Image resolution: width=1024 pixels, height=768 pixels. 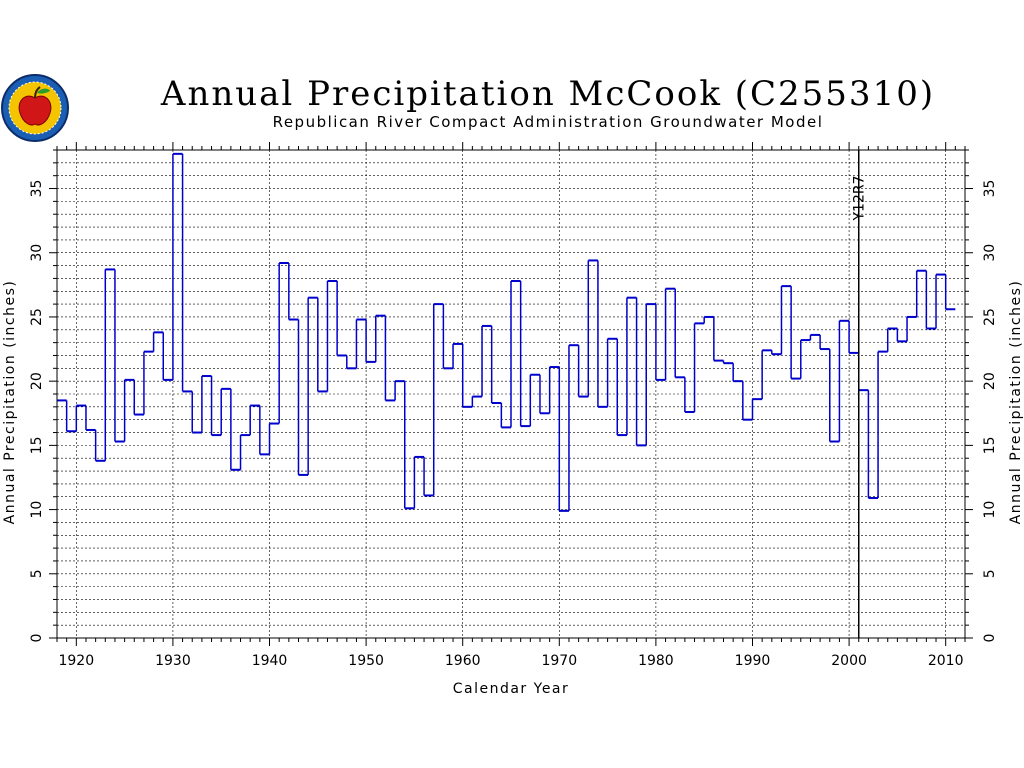 What do you see at coordinates (753, 661) in the screenshot?
I see `x-tick-label: 1990` at bounding box center [753, 661].